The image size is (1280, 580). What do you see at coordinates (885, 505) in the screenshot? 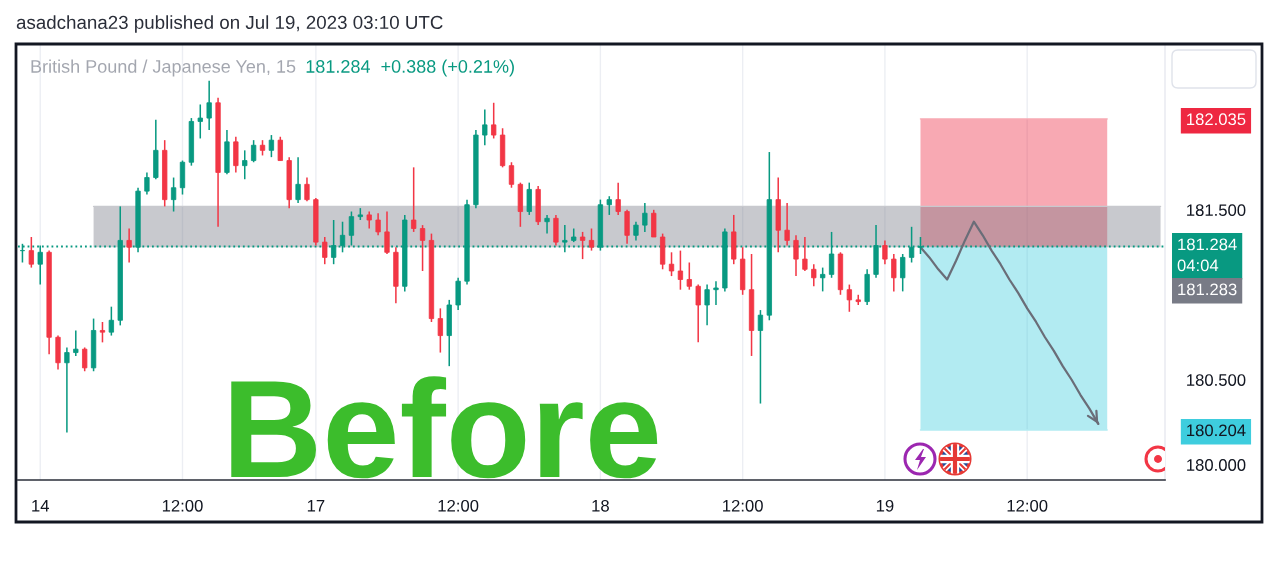
I see `x-tick-label: 19` at bounding box center [885, 505].